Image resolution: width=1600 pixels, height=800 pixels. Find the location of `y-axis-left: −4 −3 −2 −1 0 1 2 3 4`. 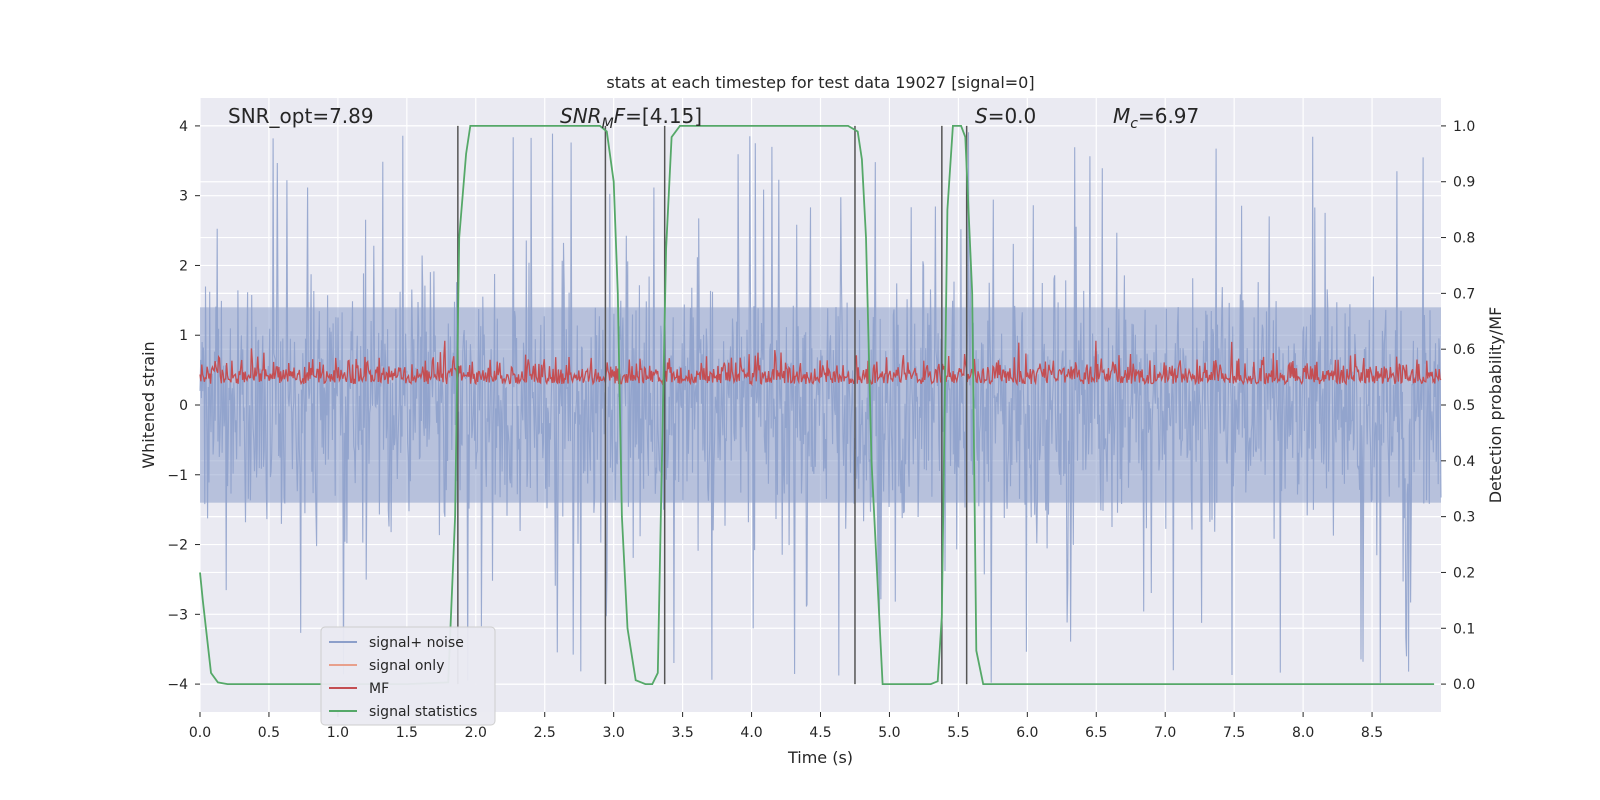

y-axis-left: −4 −3 −2 −1 0 1 2 3 4 is located at coordinates (183, 406).